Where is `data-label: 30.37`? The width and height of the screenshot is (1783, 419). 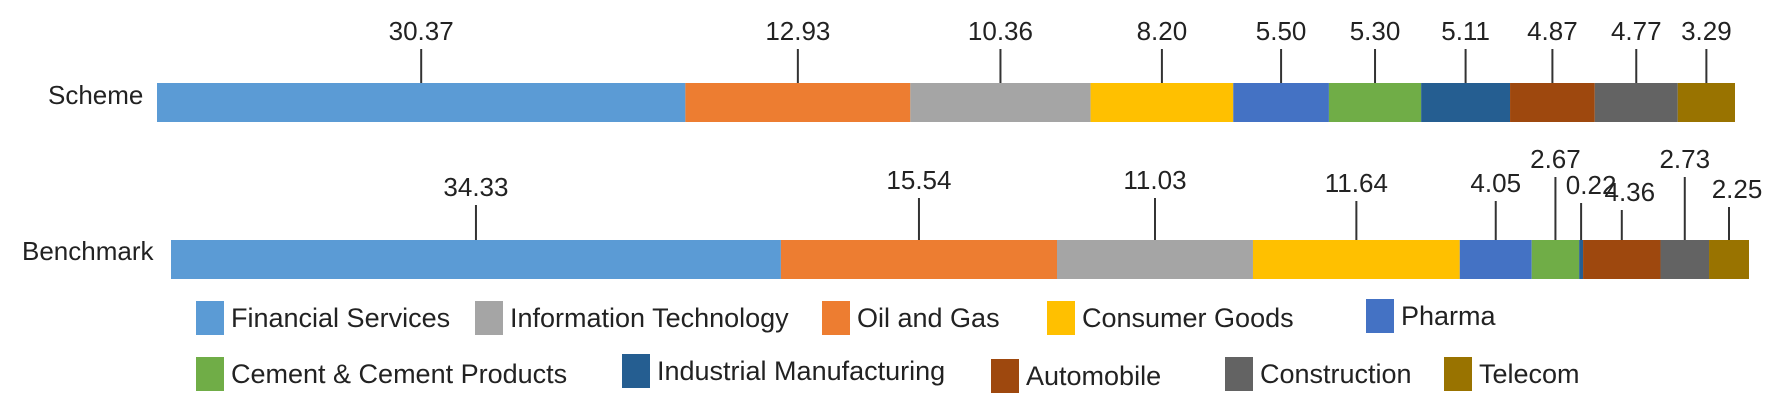 data-label: 30.37 is located at coordinates (421, 31).